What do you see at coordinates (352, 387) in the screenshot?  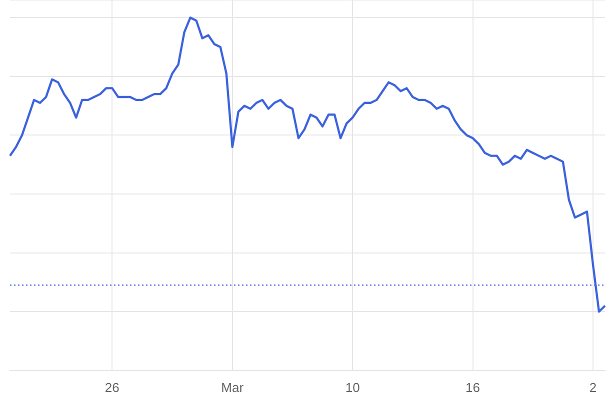 I see `x-tick-label: 10` at bounding box center [352, 387].